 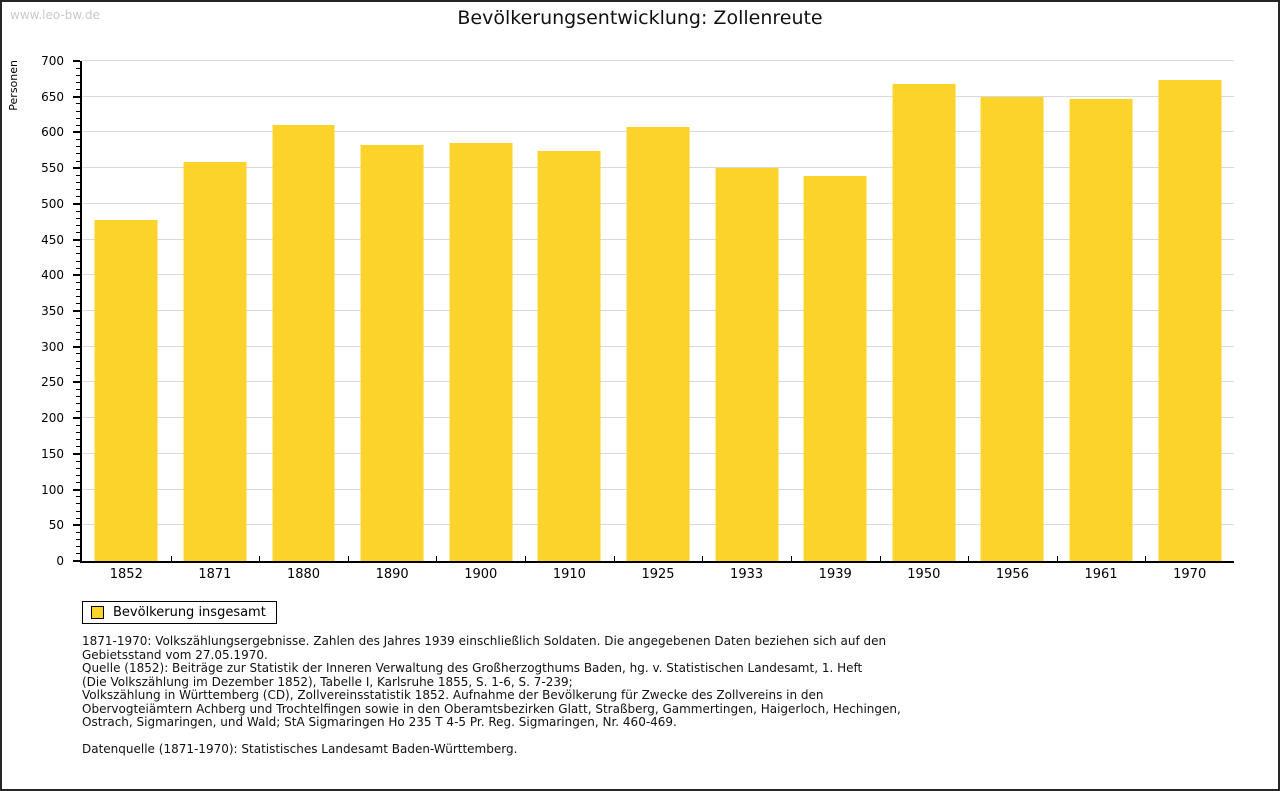 What do you see at coordinates (924, 322) in the screenshot?
I see `bar-1950` at bounding box center [924, 322].